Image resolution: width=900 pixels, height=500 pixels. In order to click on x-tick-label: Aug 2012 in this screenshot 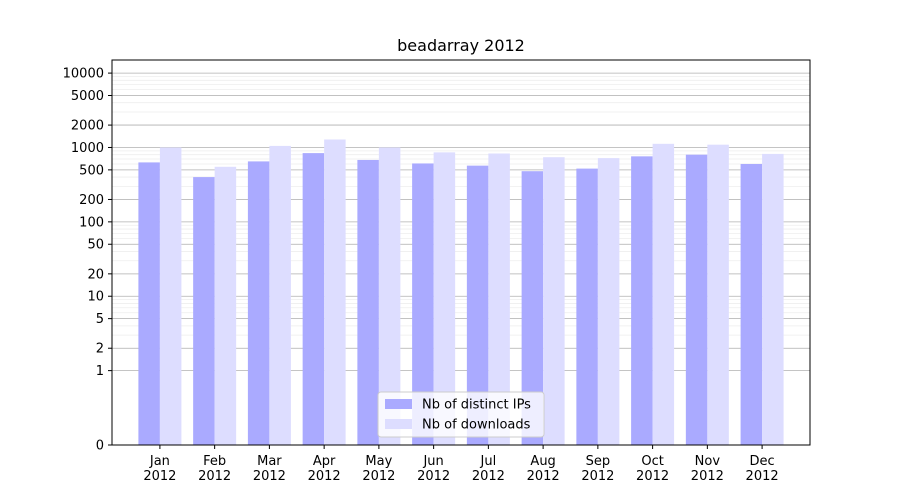, I will do `click(543, 469)`.